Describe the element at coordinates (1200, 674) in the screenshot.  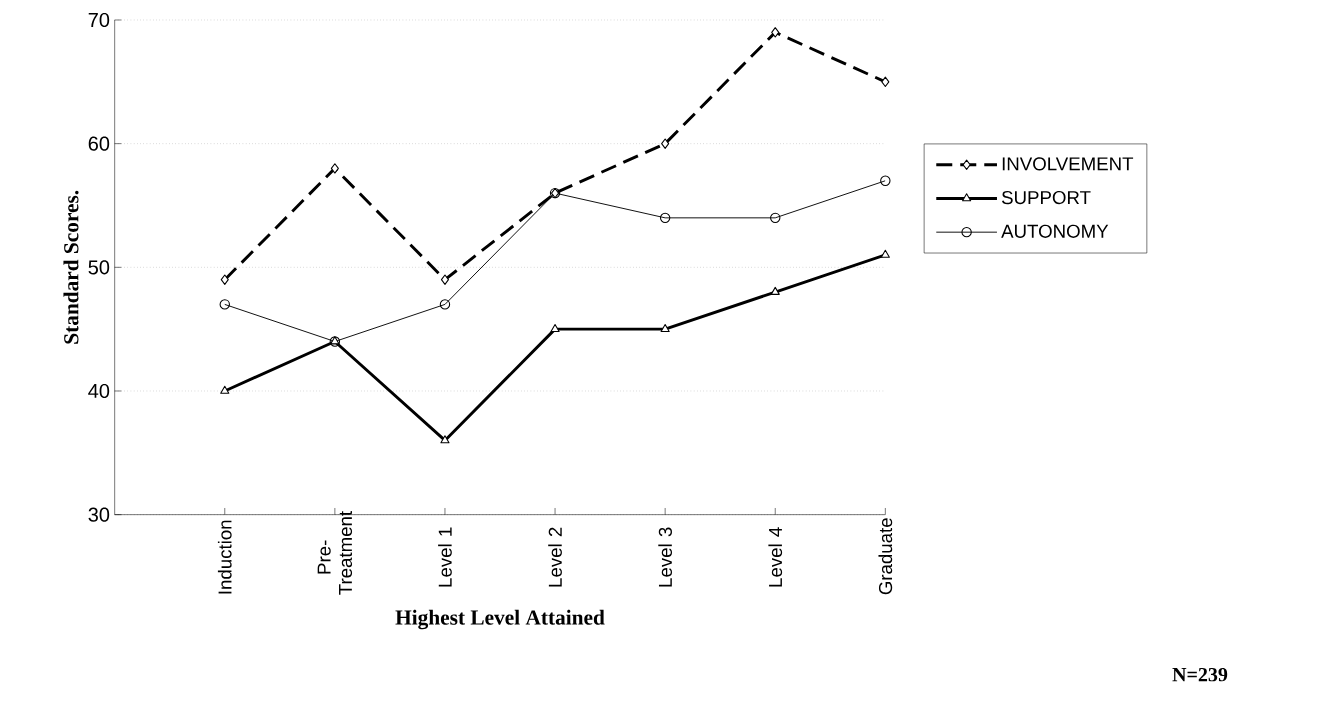
I see `text: N=239` at that location.